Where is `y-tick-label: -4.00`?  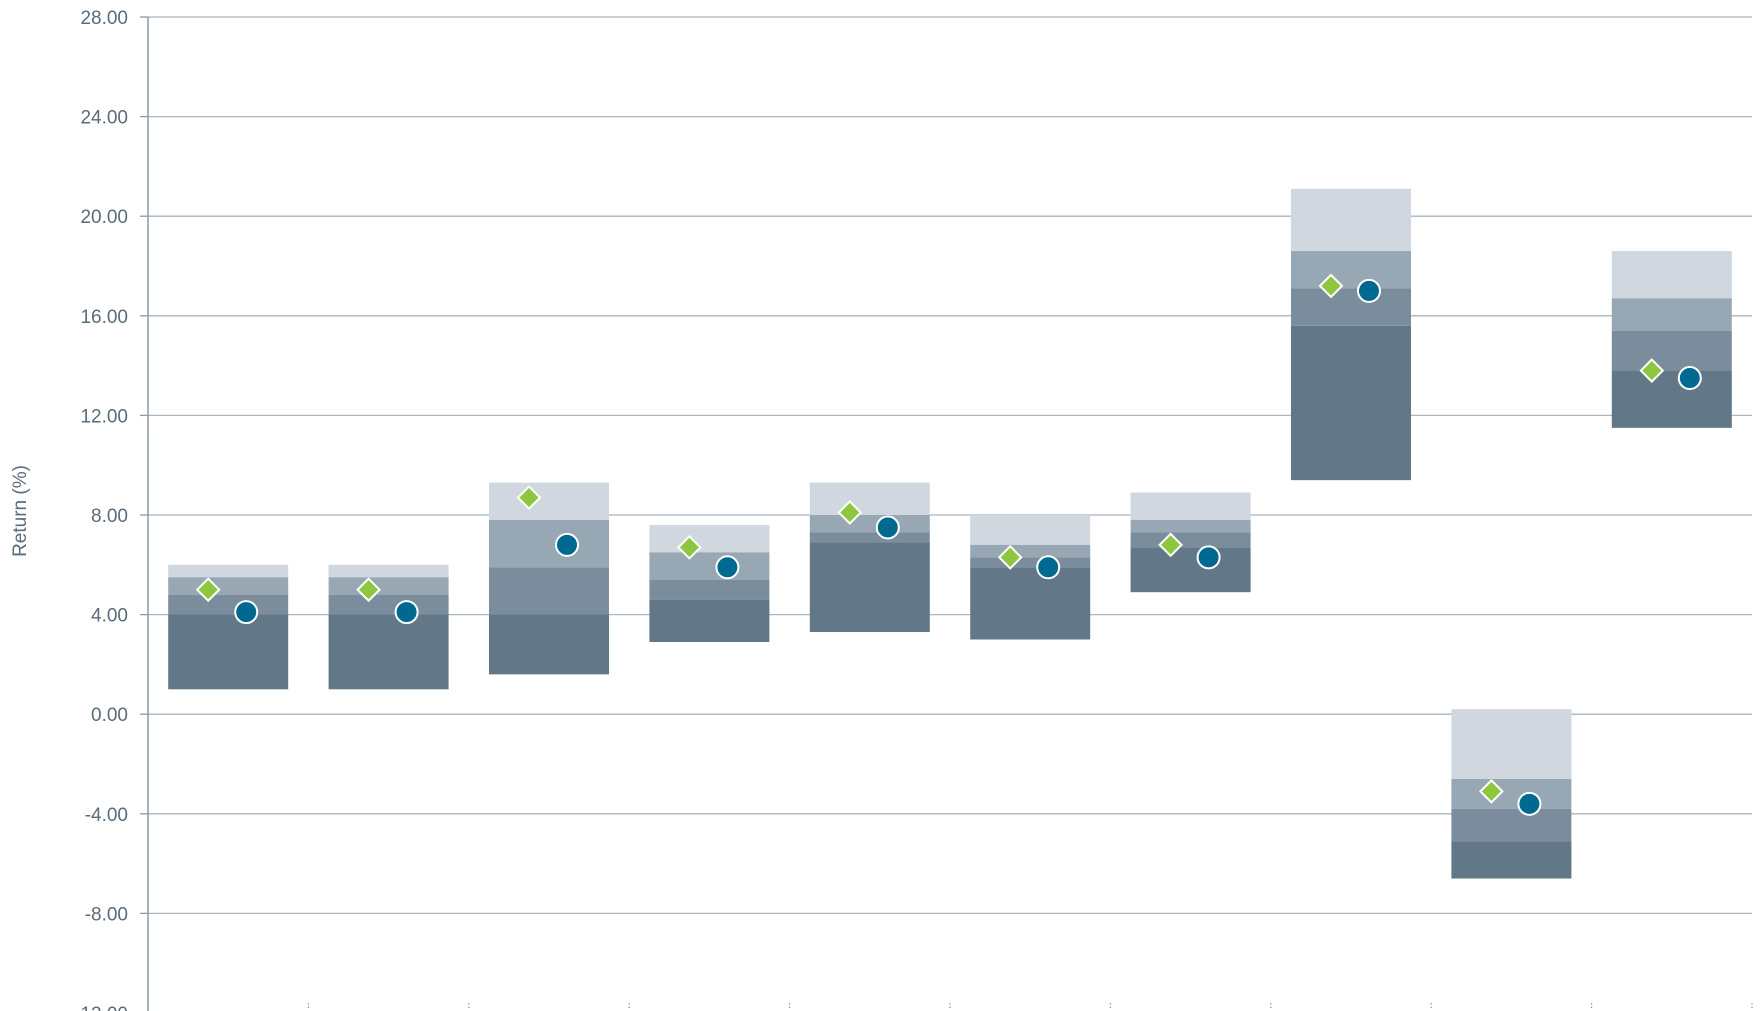 y-tick-label: -4.00 is located at coordinates (106, 815).